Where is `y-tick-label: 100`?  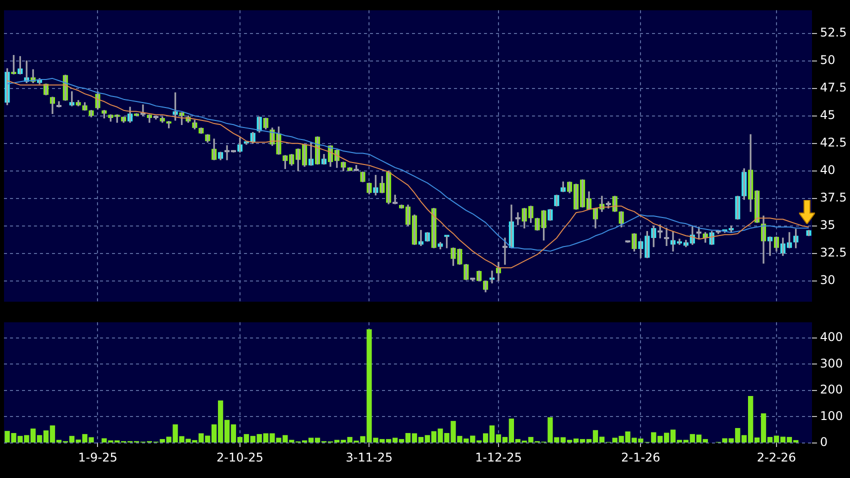 y-tick-label: 100 is located at coordinates (831, 415).